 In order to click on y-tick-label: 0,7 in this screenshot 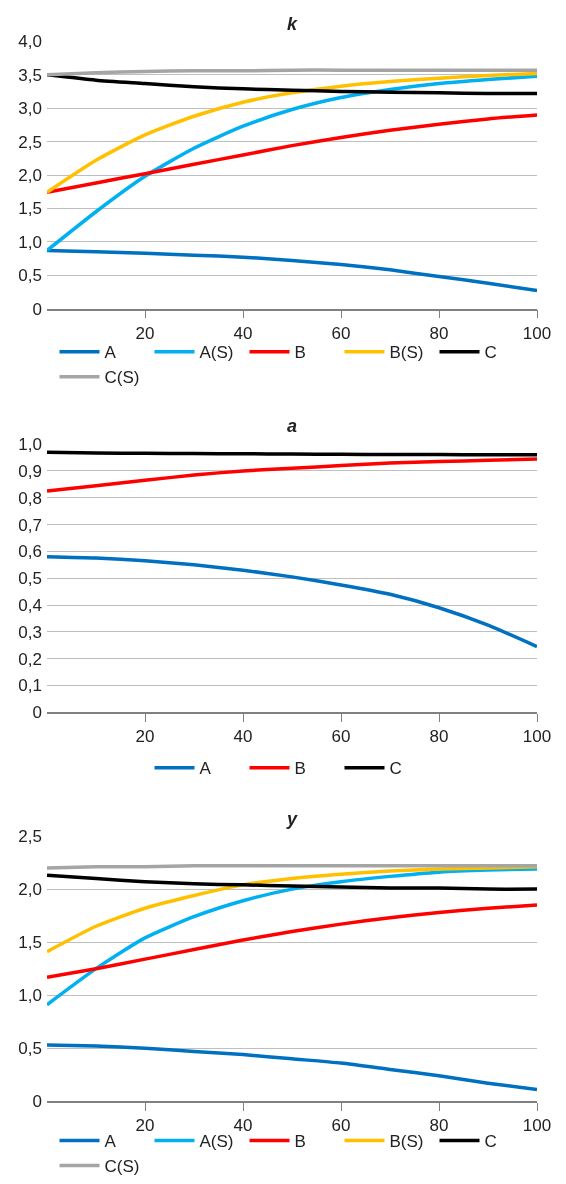, I will do `click(30, 525)`.